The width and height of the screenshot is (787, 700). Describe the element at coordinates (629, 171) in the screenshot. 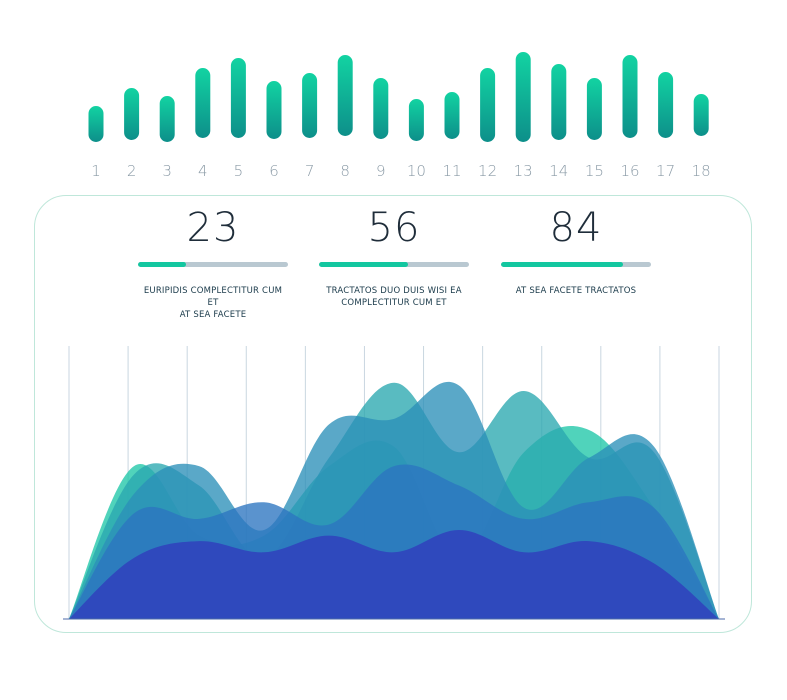

I see `x-tick-label: 16` at that location.